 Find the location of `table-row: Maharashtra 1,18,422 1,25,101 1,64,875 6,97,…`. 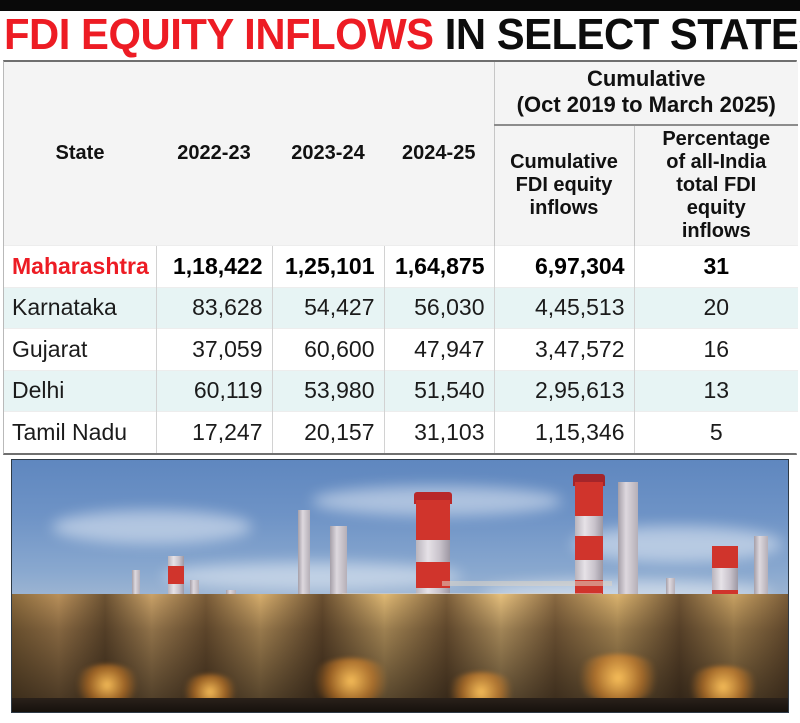

table-row: Maharashtra 1,18,422 1,25,101 1,64,875 6,97,… is located at coordinates (401, 266).